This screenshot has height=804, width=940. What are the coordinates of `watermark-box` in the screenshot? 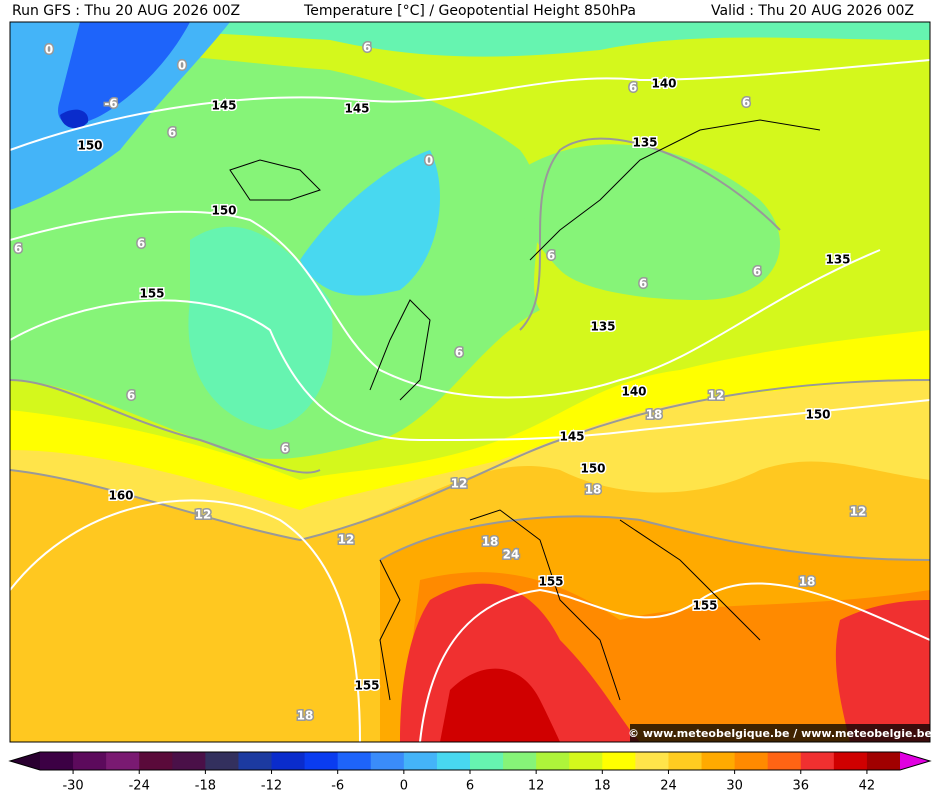 It's located at (780, 733).